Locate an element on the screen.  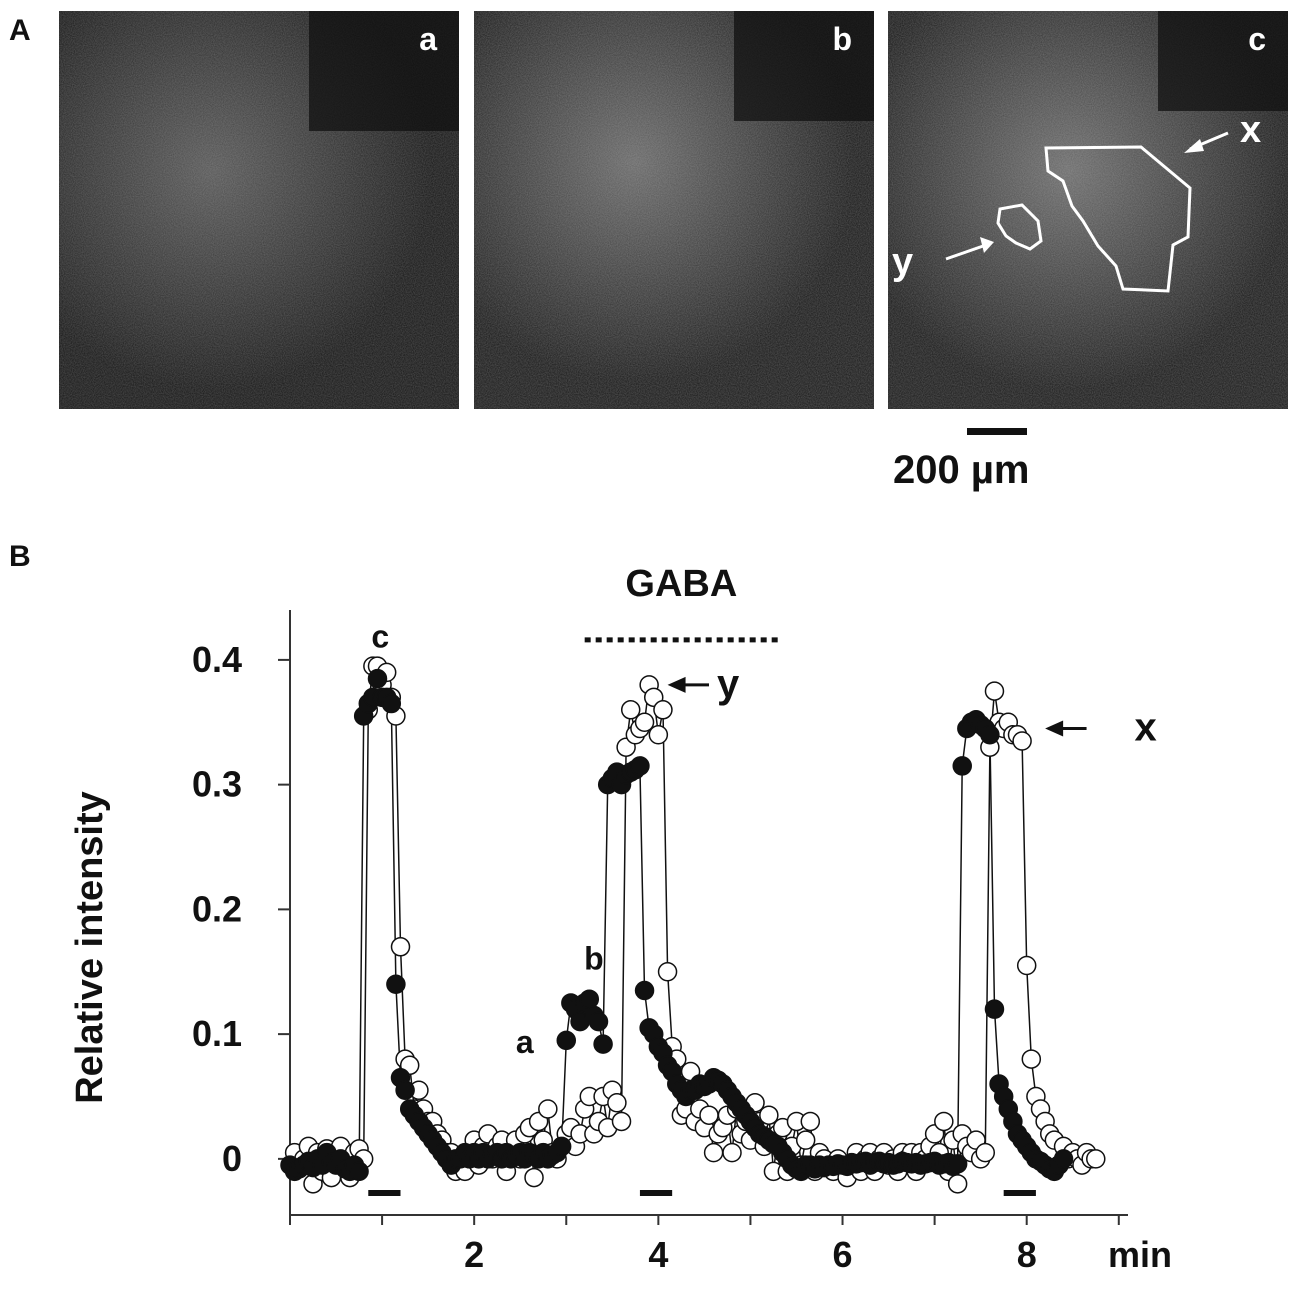
gaba-label: GABA is located at coordinates (681, 584).